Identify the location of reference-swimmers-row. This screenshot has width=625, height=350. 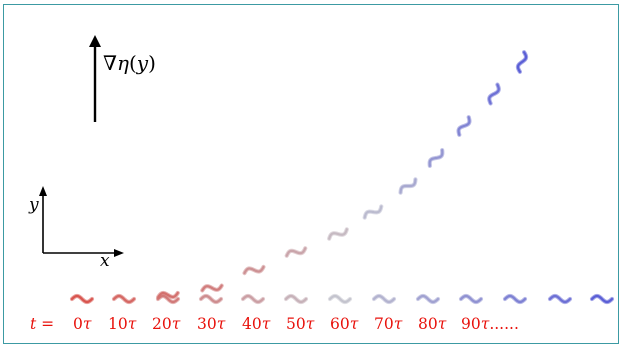
(342, 297).